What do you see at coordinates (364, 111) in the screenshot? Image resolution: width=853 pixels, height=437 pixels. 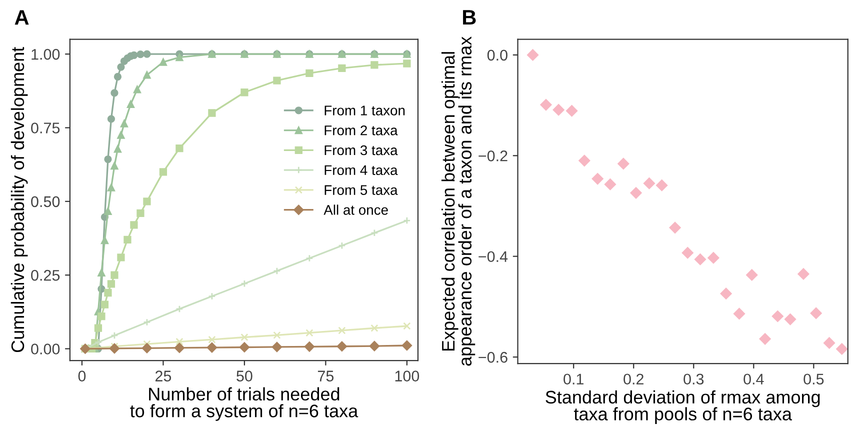 I see `legend-label: From 1 taxon` at bounding box center [364, 111].